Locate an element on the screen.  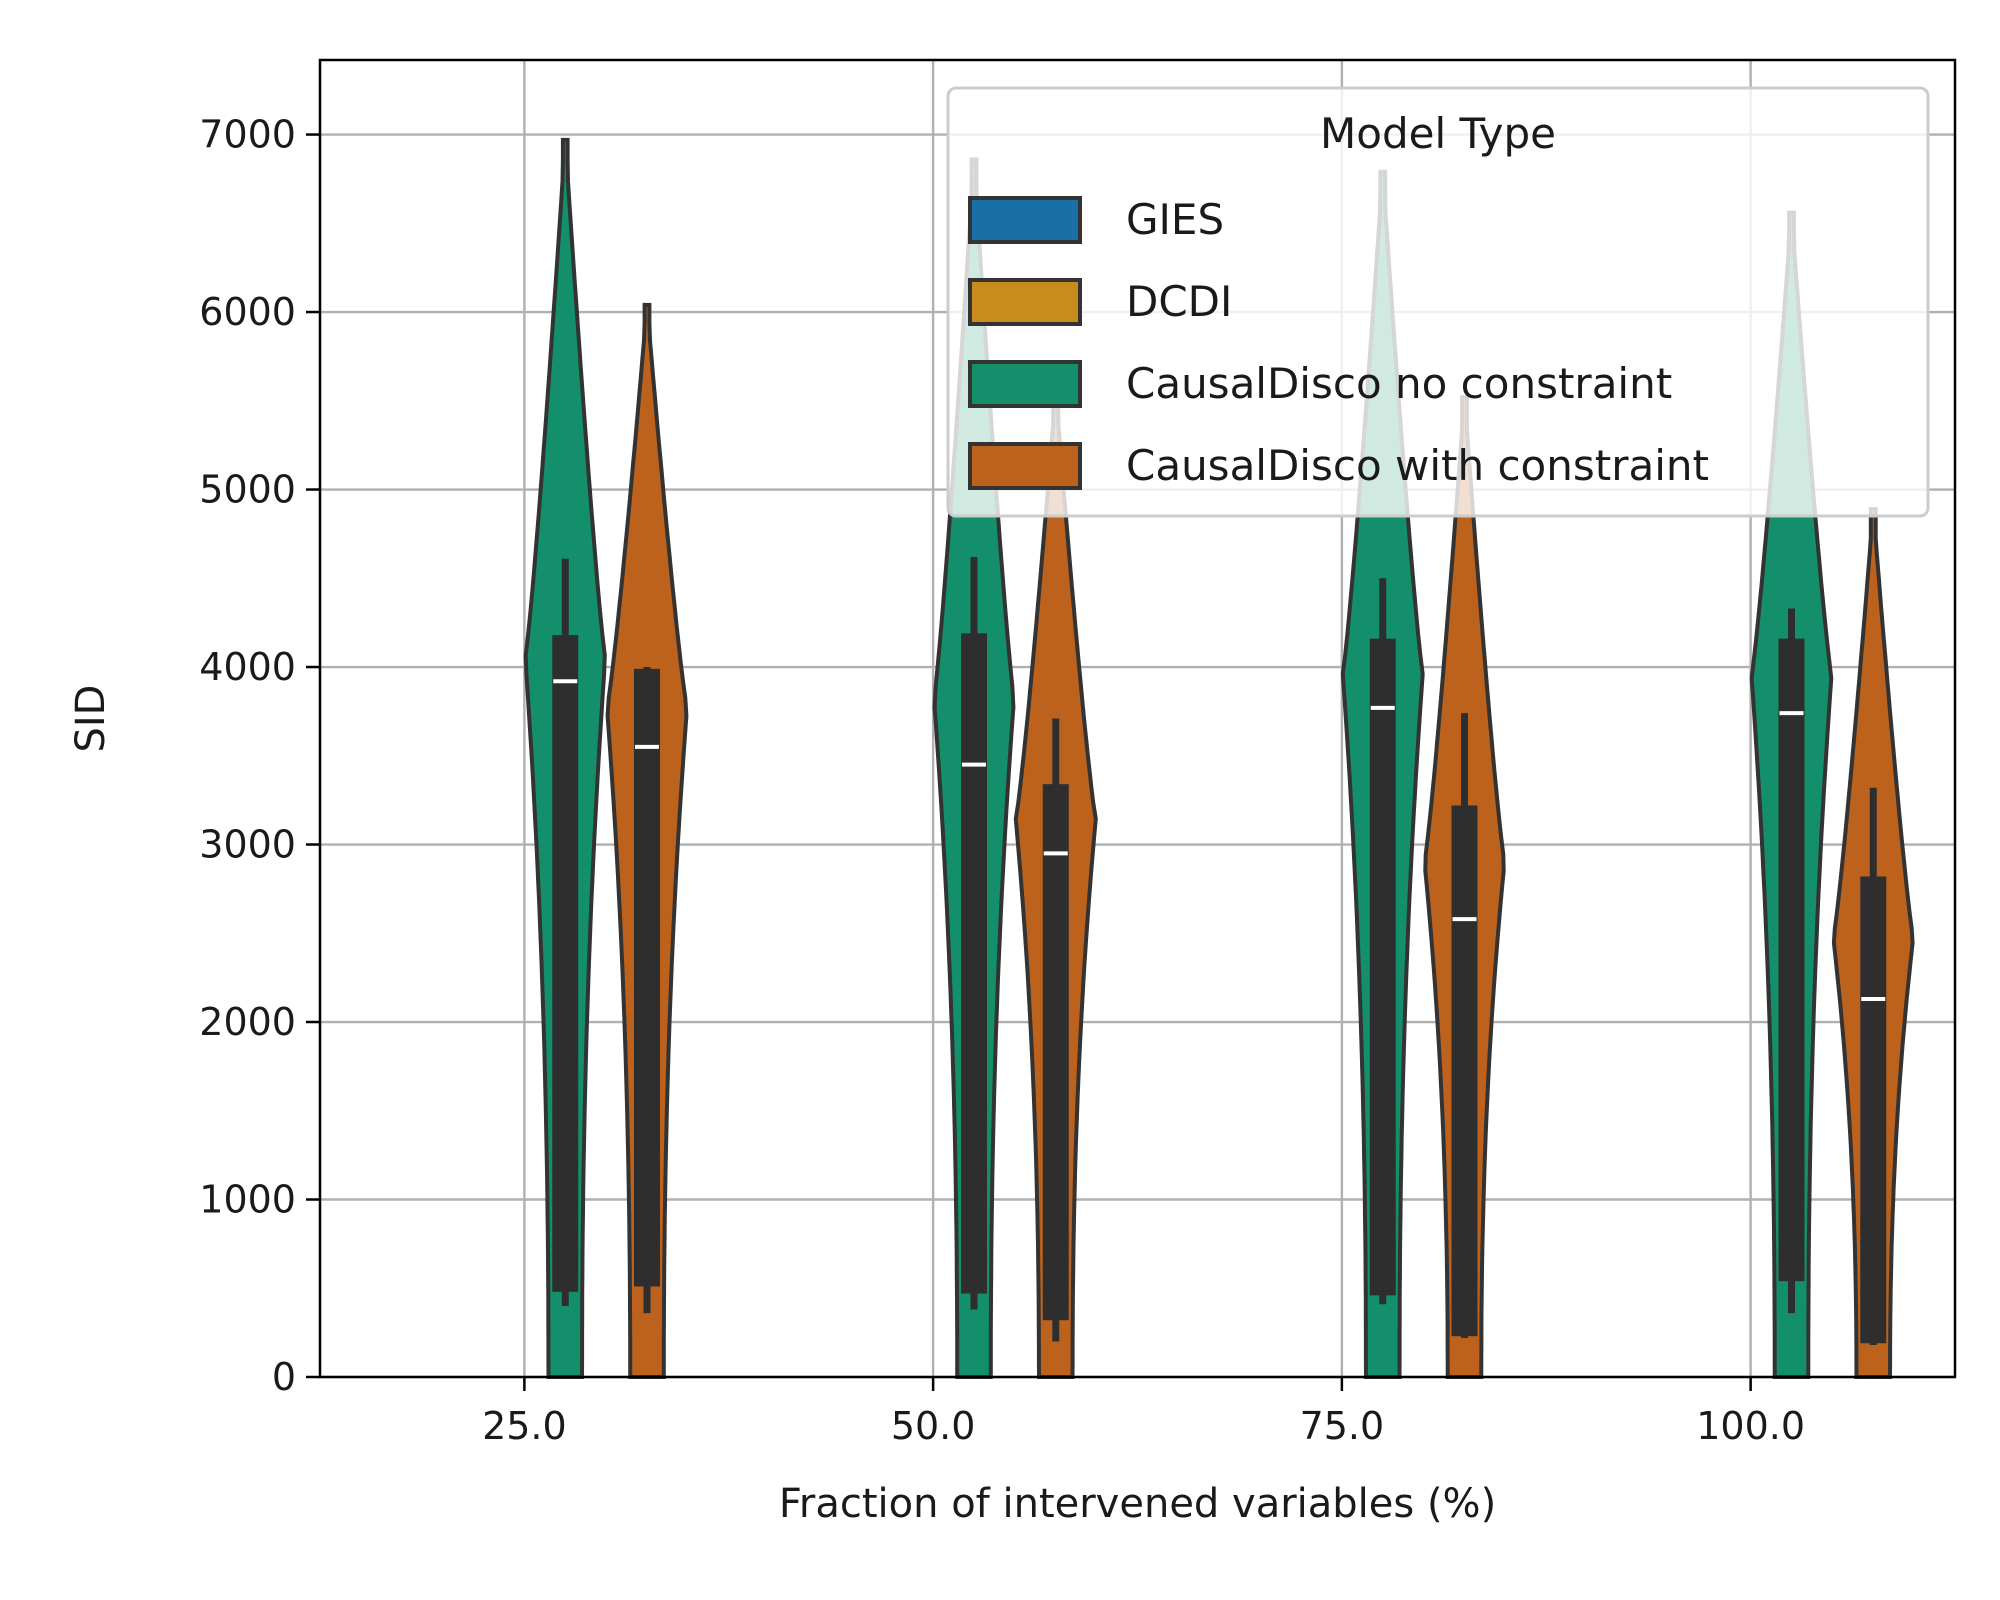
y-tick-label: 7000 is located at coordinates (247, 135).